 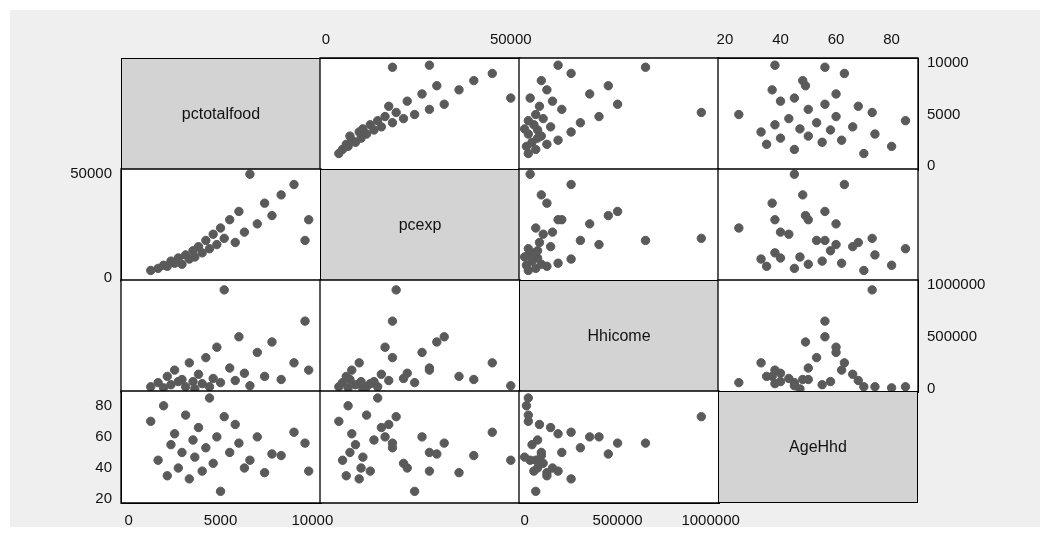 I want to click on x-tick-label: 50000, so click(x=510, y=39).